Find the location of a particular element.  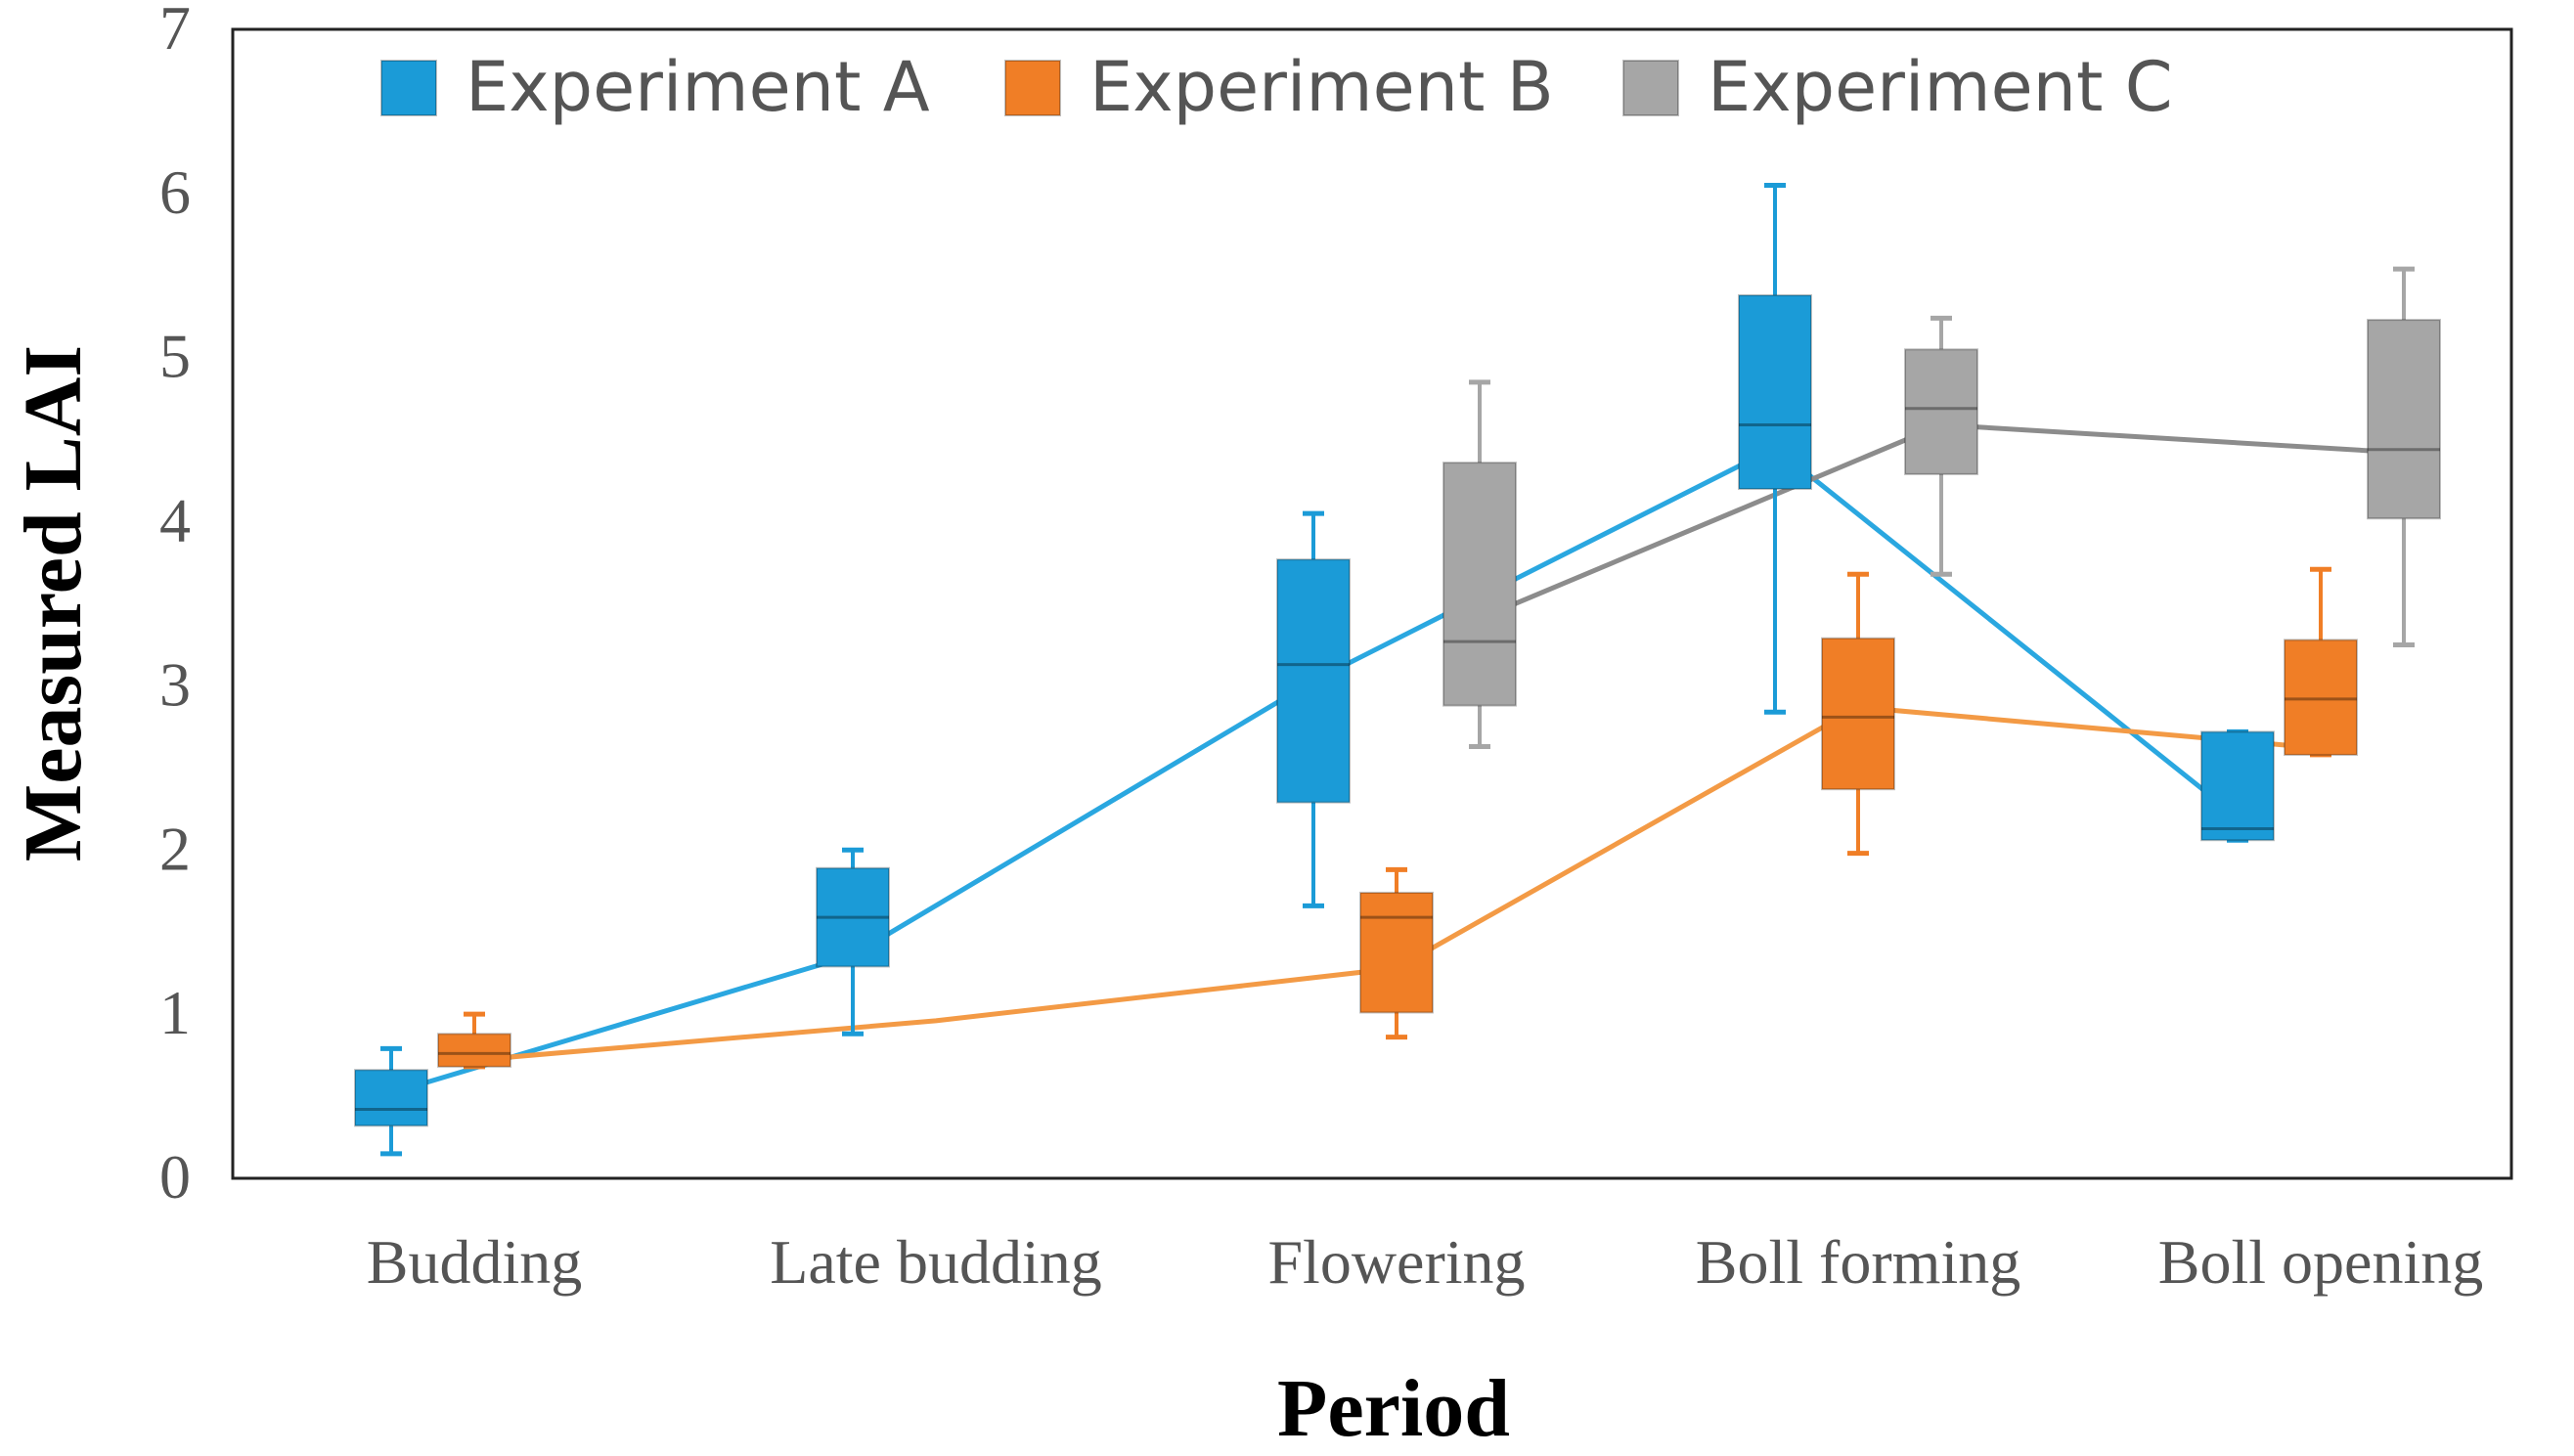

box-experiment-a-boll-forming is located at coordinates (1775, 448).